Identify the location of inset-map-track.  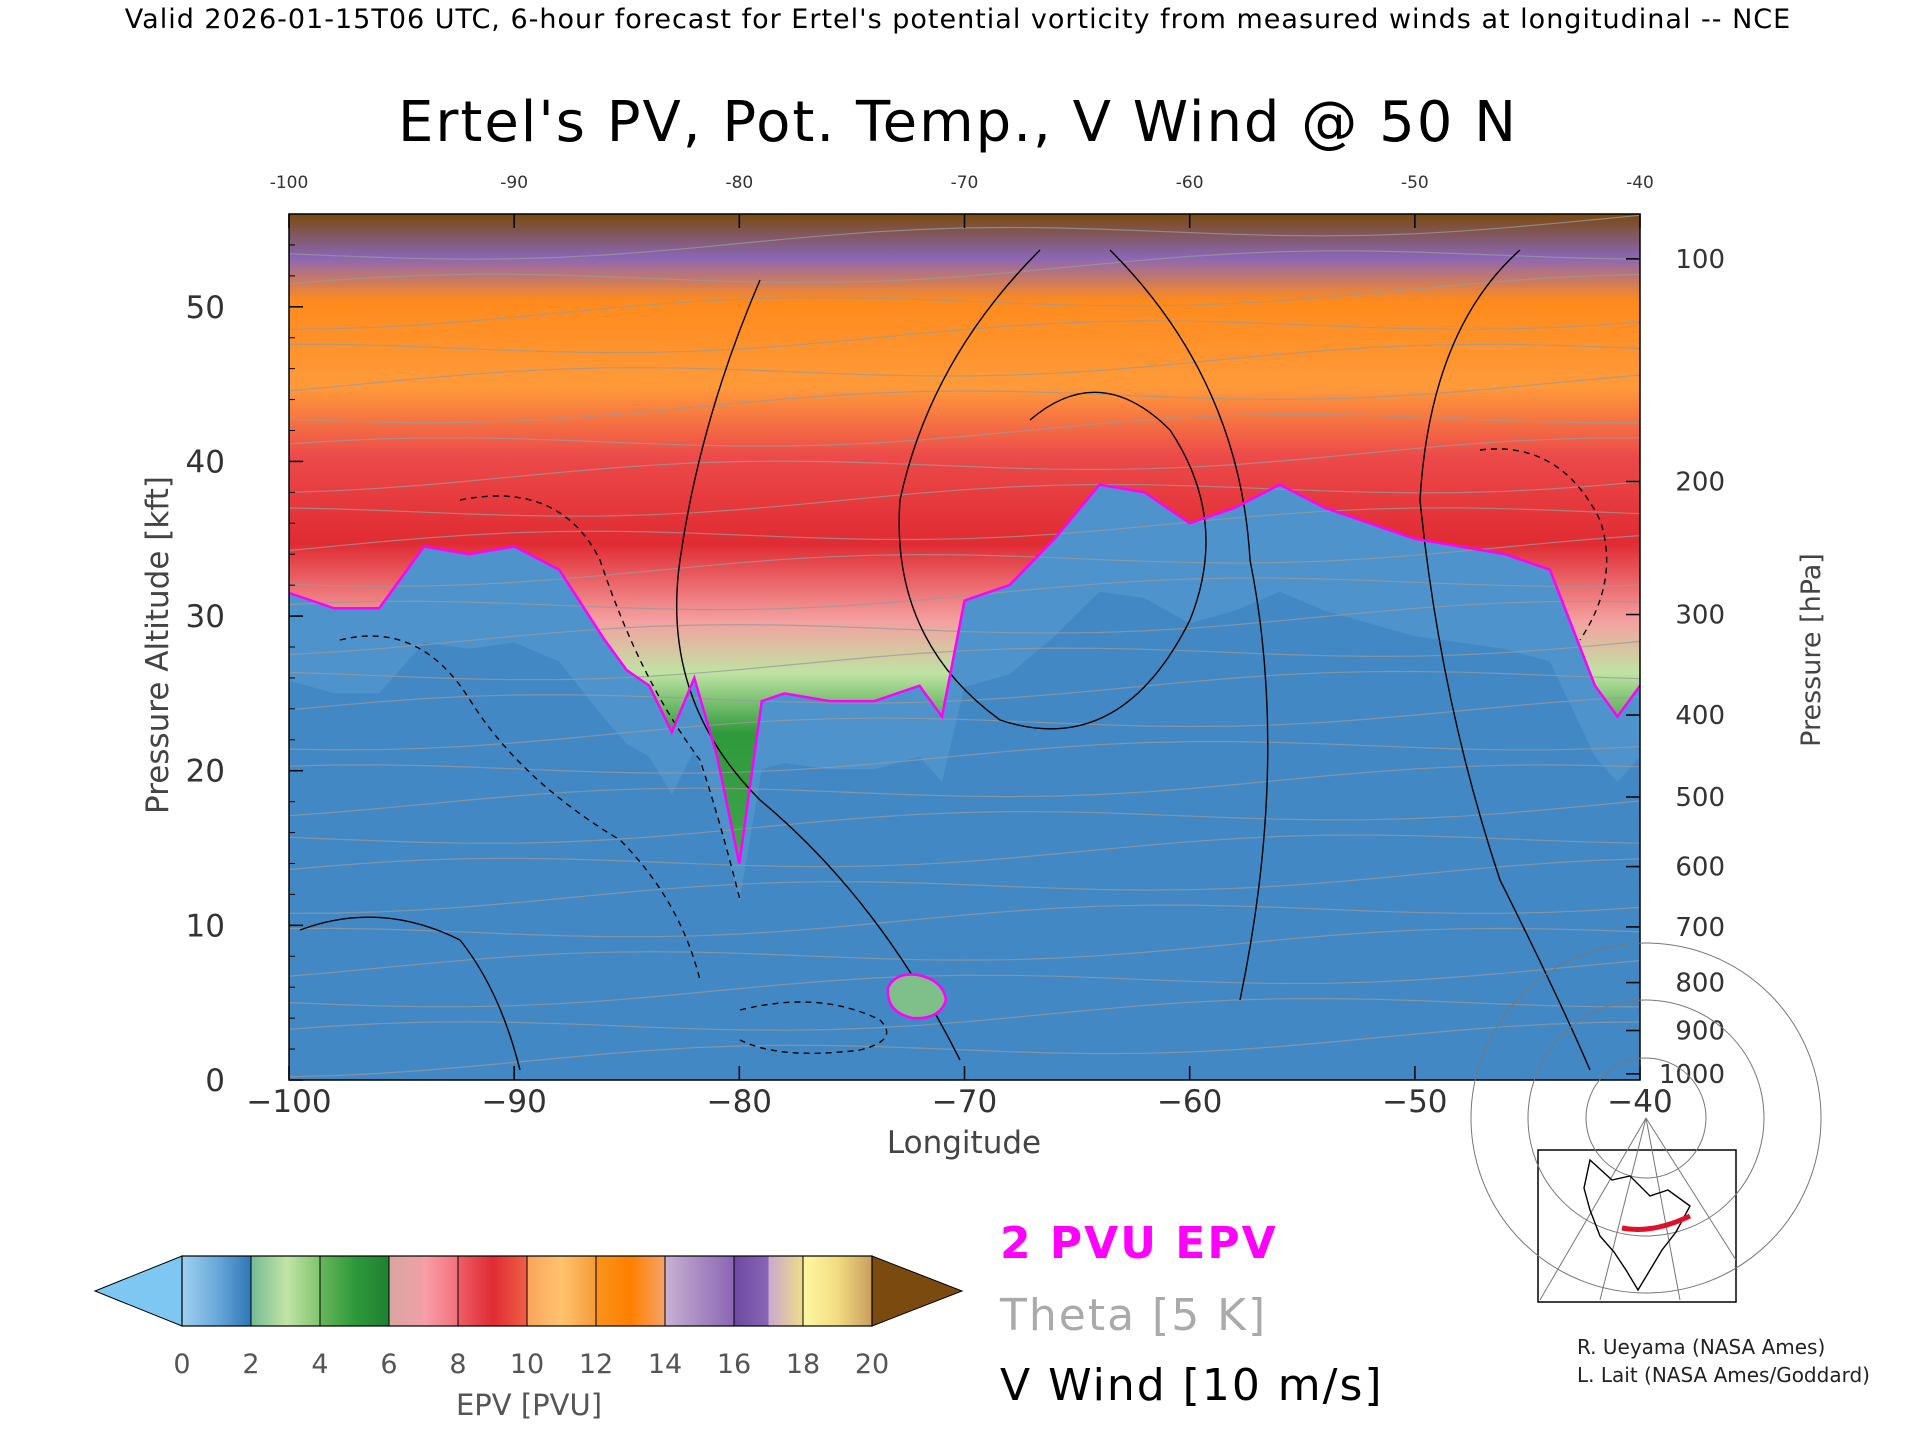
(1656, 1222).